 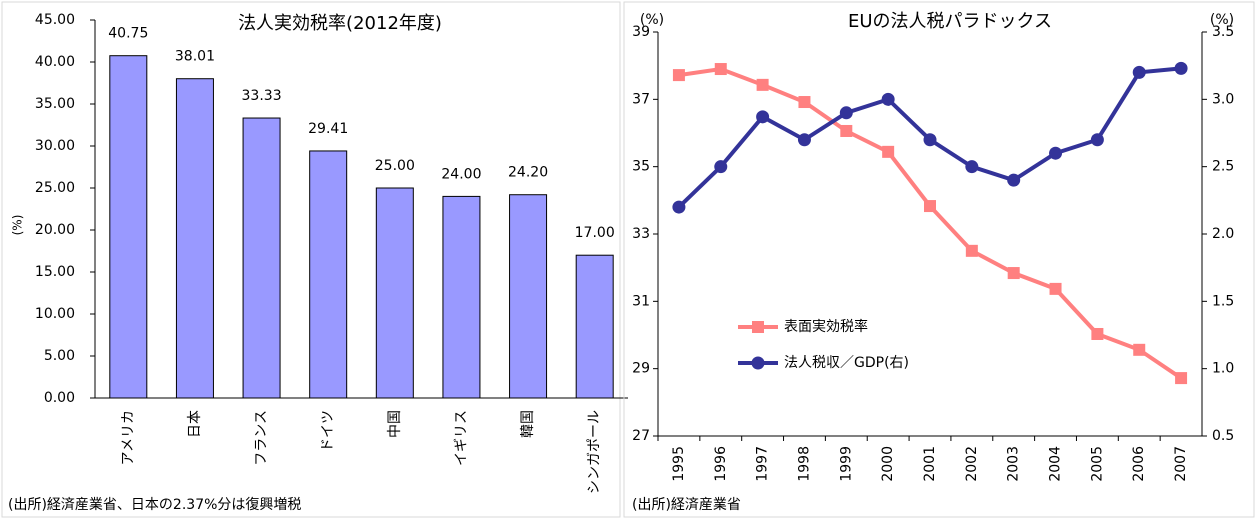 What do you see at coordinates (1181, 464) in the screenshot?
I see `x-tick-label: 2007` at bounding box center [1181, 464].